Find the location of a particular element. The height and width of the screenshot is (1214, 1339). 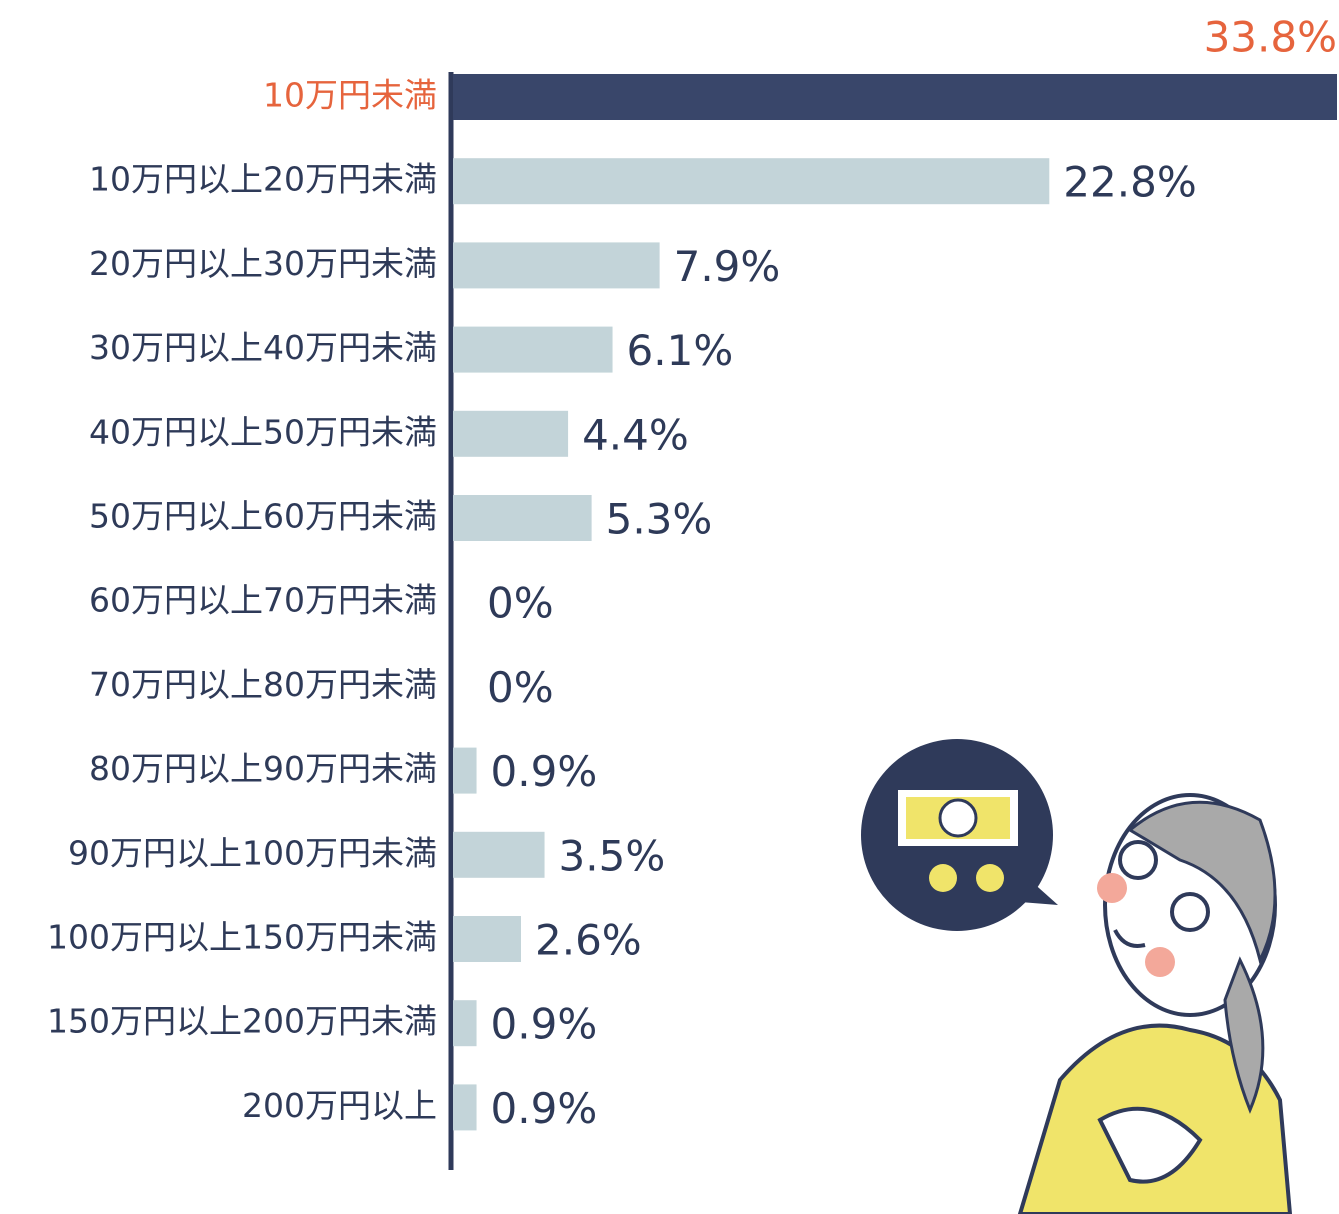

value-label: 33.8% is located at coordinates (1270, 37).